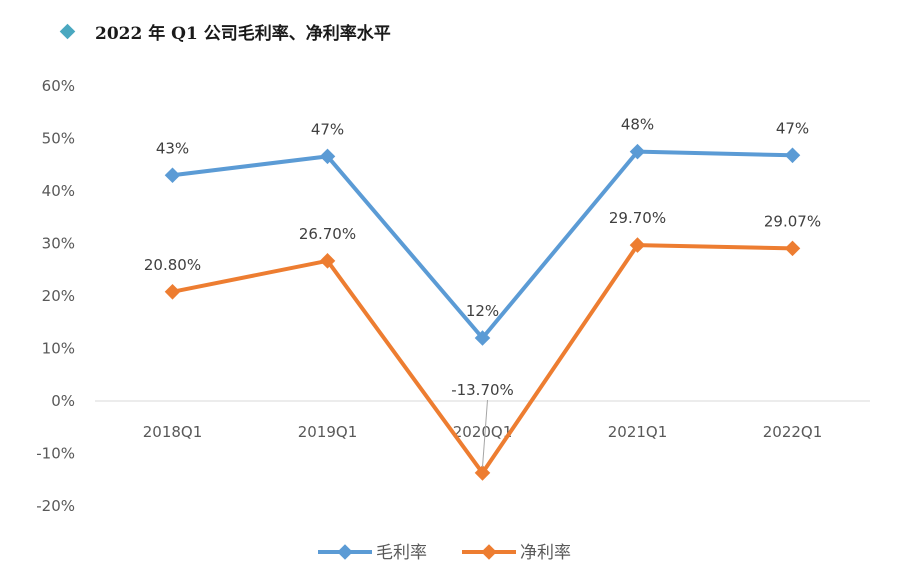 Image resolution: width=900 pixels, height=582 pixels. Describe the element at coordinates (327, 234) in the screenshot. I see `data-label: 26.70%` at that location.